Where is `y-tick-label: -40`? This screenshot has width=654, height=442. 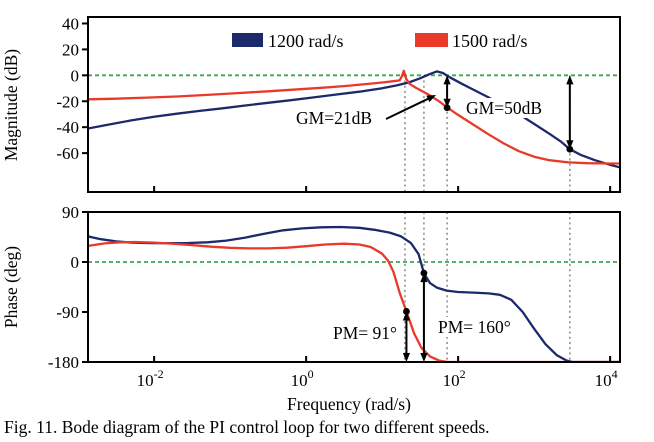 y-tick-label: -40 is located at coordinates (67, 127).